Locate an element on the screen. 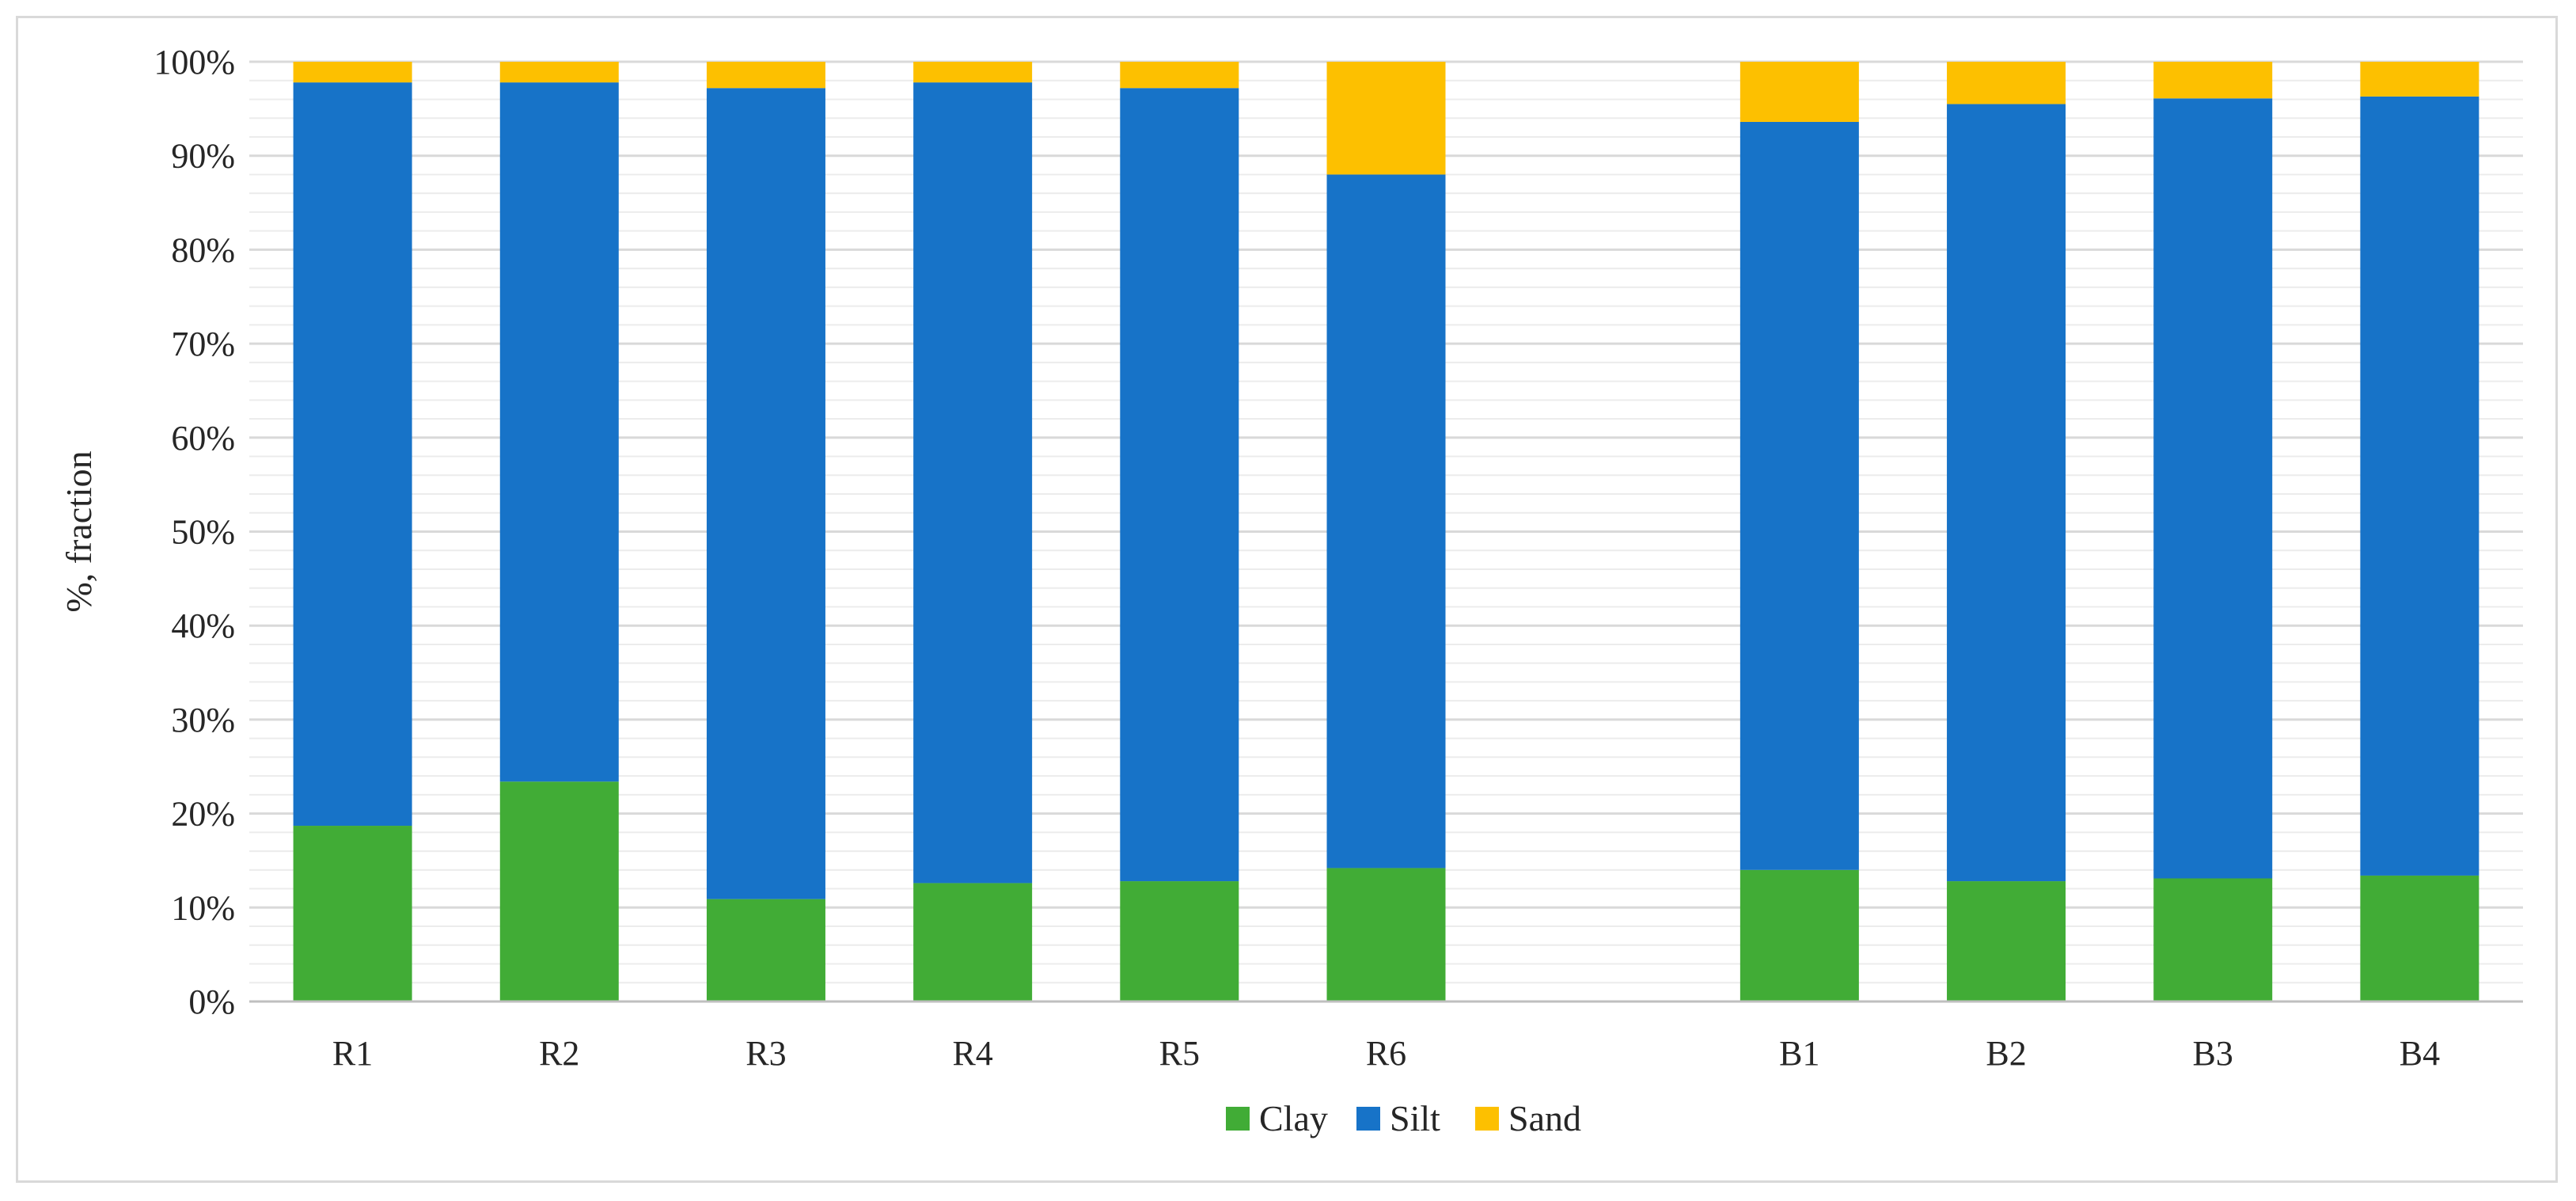 This screenshot has height=1201, width=2576. bar-clay-r5 is located at coordinates (1179, 941).